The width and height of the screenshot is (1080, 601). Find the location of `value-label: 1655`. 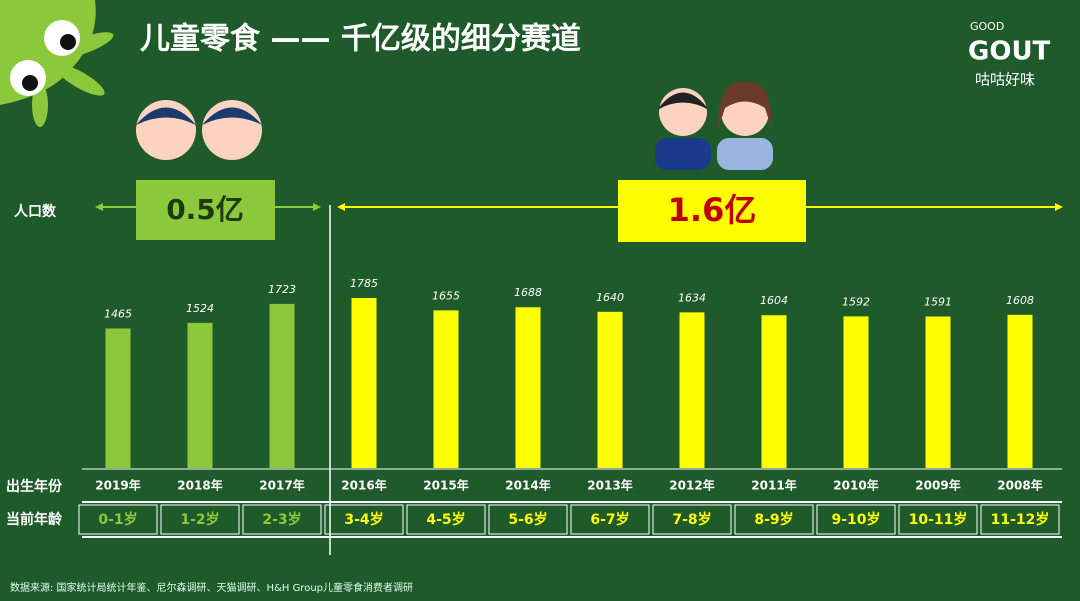

value-label: 1655 is located at coordinates (446, 295).